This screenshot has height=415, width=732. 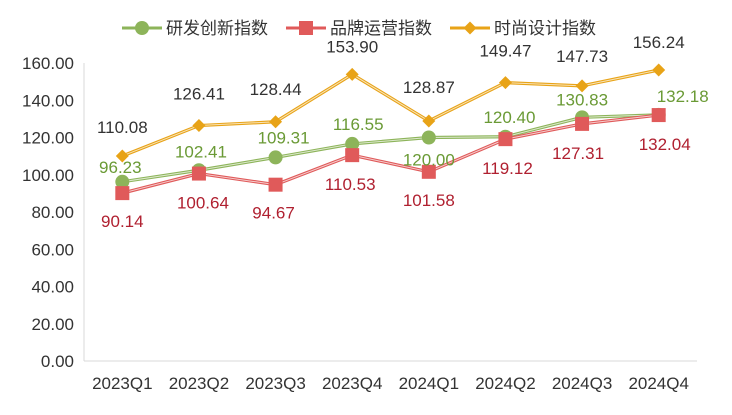 I want to click on data-label: 128.87, so click(x=429, y=87).